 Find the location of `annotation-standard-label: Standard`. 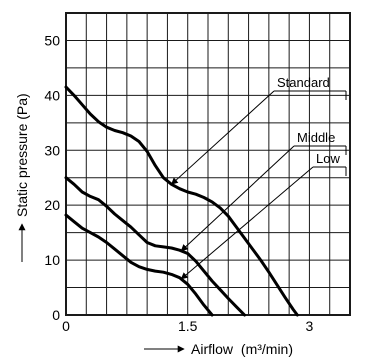

annotation-standard-label: Standard is located at coordinates (303, 82).